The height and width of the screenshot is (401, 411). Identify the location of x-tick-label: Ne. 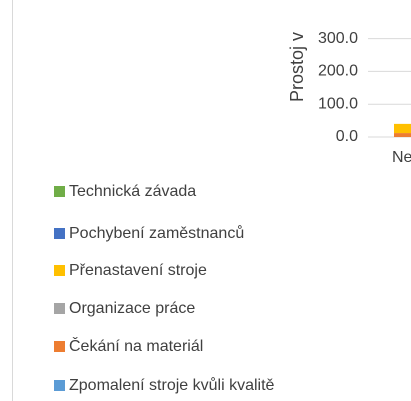
(401, 157).